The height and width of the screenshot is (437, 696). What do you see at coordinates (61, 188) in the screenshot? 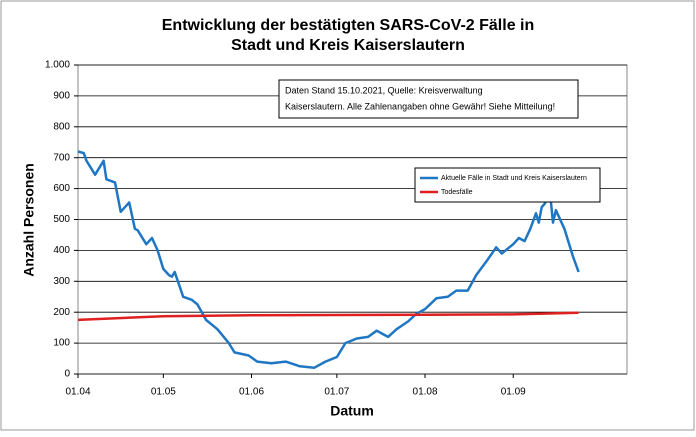
I see `y-tick-label: 600` at bounding box center [61, 188].